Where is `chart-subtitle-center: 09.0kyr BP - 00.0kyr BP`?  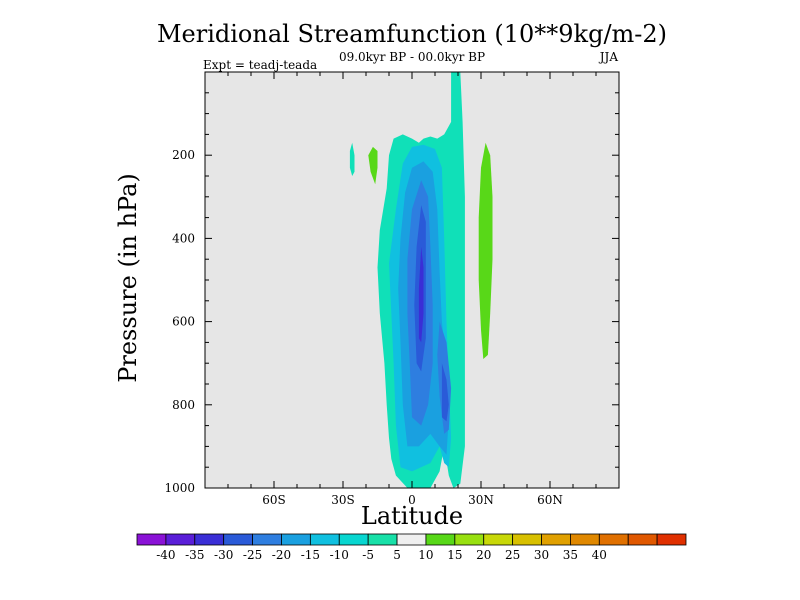 chart-subtitle-center: 09.0kyr BP - 00.0kyr BP is located at coordinates (412, 57).